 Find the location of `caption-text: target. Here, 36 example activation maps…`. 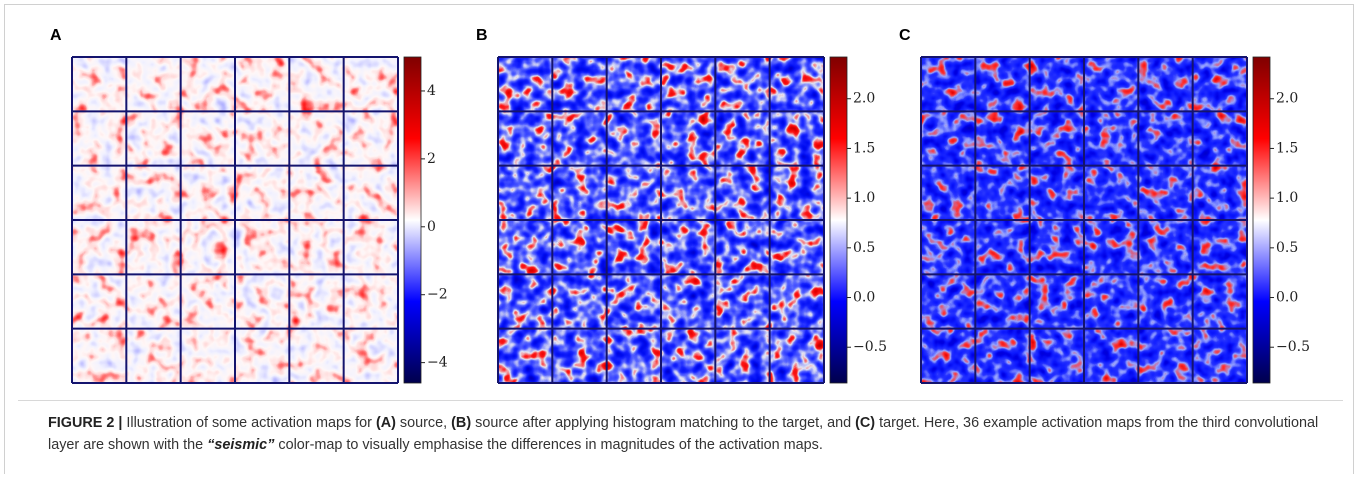

caption-text: target. Here, 36 example activation maps… is located at coordinates (683, 434).